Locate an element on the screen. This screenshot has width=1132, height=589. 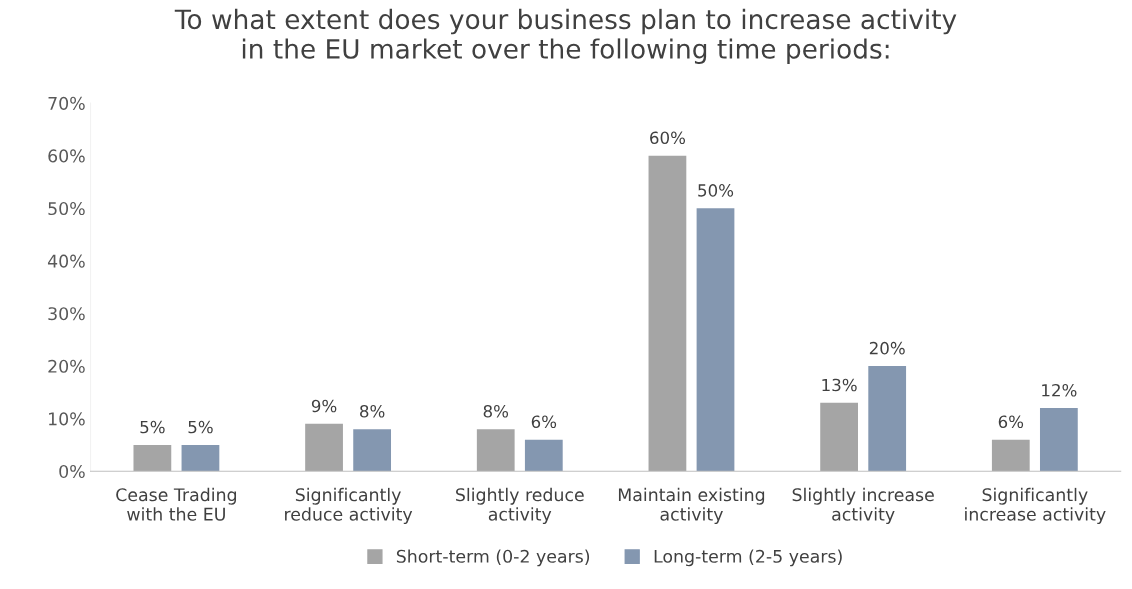
y-tick-label: 20% is located at coordinates (66, 366).